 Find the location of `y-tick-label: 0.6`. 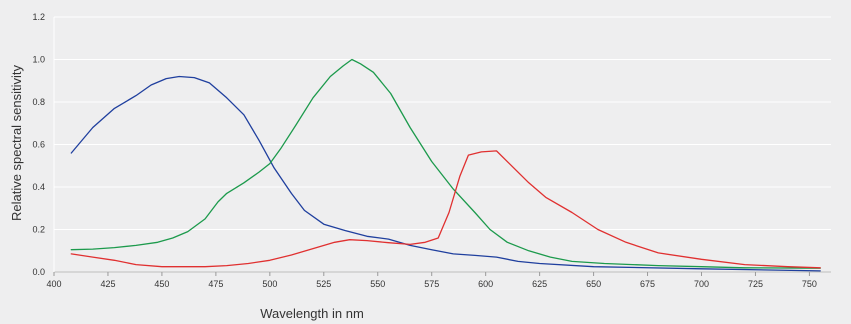

y-tick-label: 0.6 is located at coordinates (38, 145).